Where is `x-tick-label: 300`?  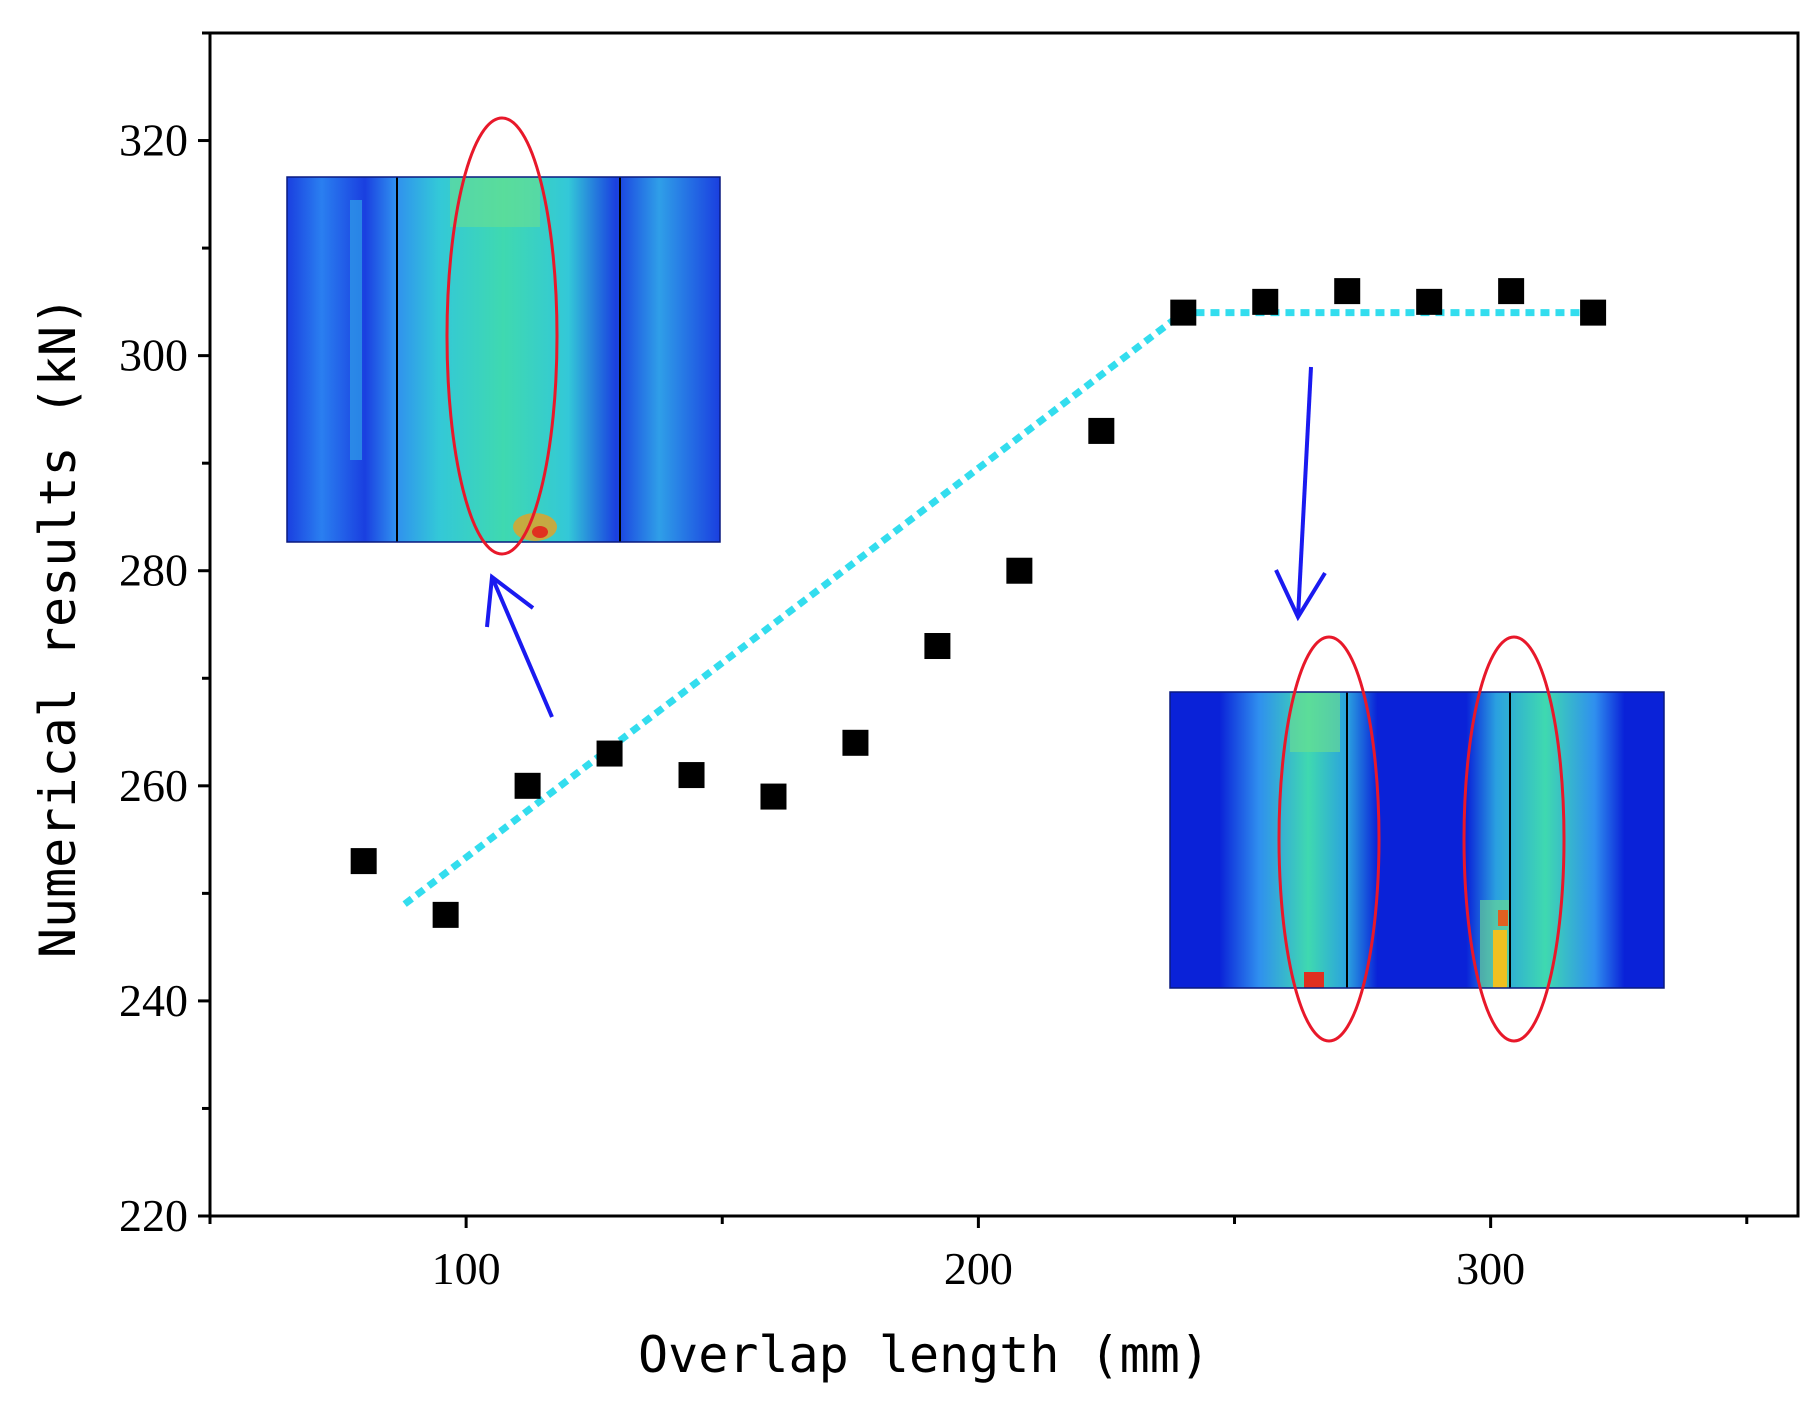
x-tick-label: 300 is located at coordinates (1490, 1268).